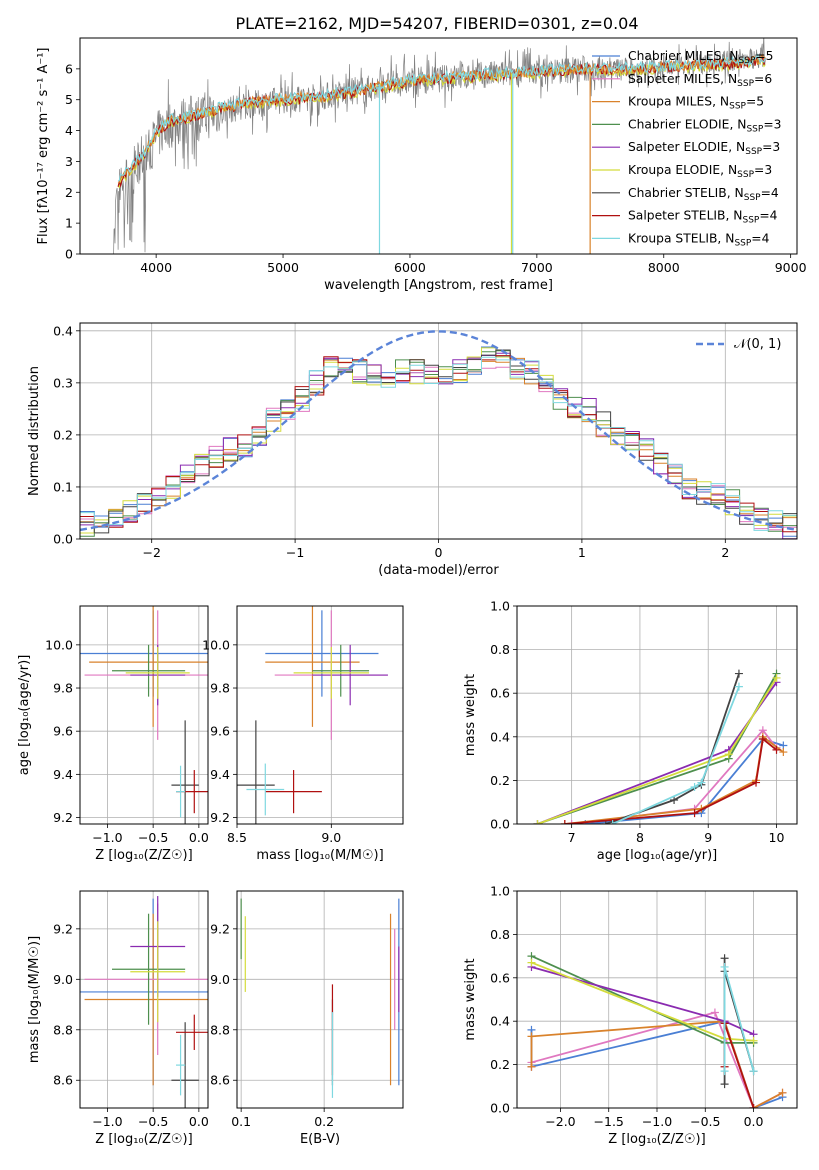  I want to click on plot-area, so click(144, 1002).